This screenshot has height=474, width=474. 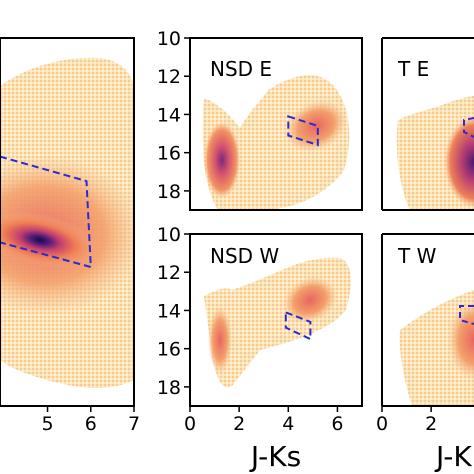 I want to click on panel-t-e: T E, so click(x=427, y=124).